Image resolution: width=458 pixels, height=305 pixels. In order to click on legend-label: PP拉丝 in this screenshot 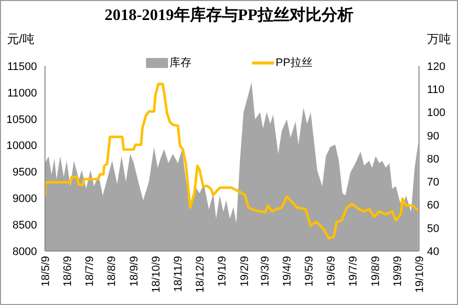, I will do `click(294, 63)`.